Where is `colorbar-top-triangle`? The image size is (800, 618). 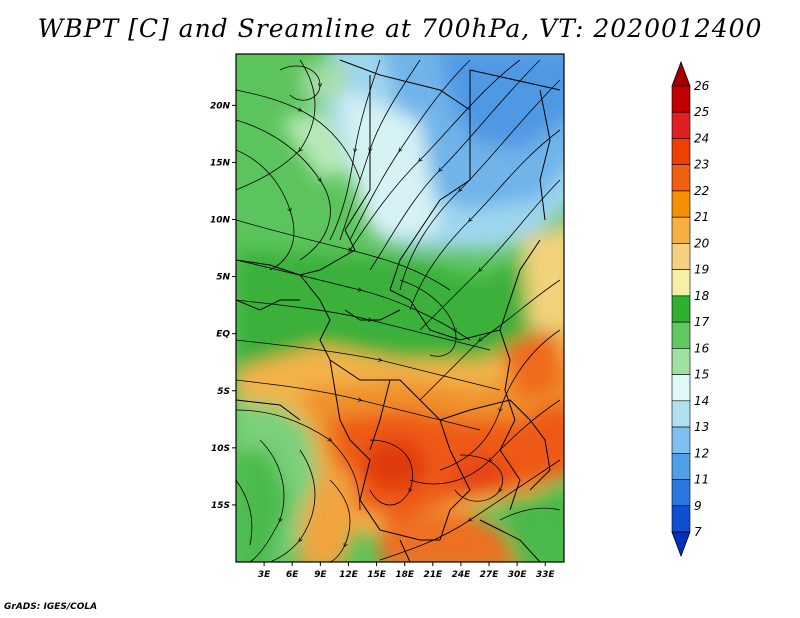
colorbar-top-triangle is located at coordinates (681, 73).